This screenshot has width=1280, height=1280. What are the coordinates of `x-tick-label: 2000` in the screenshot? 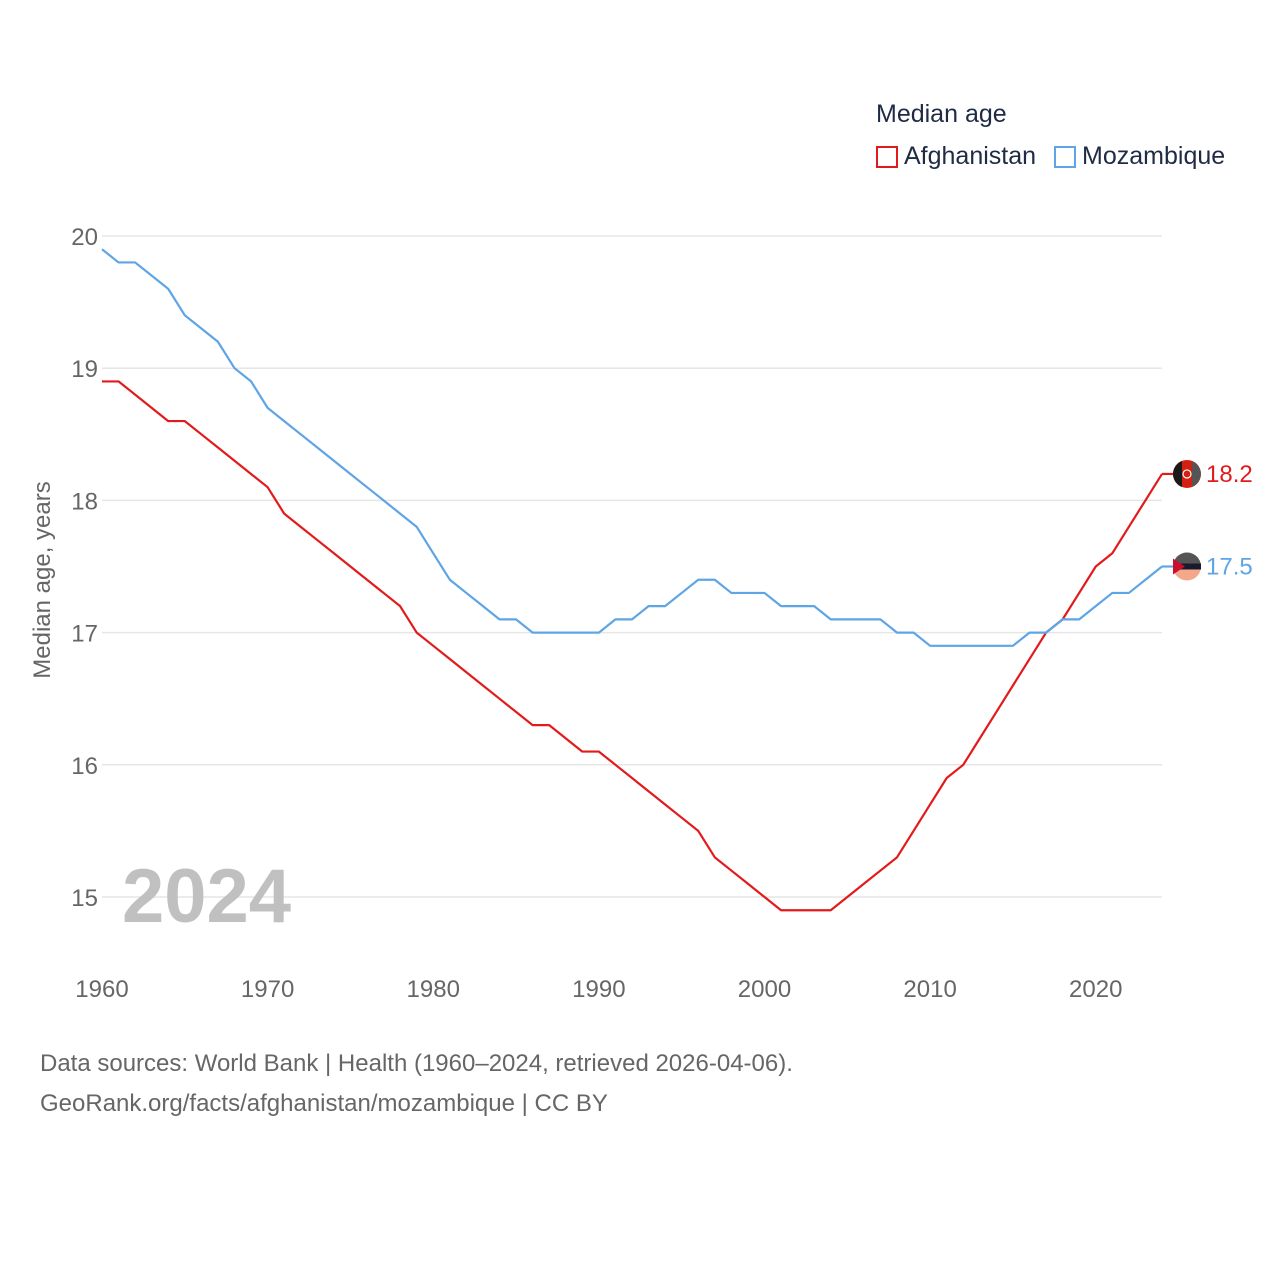 It's located at (764, 989).